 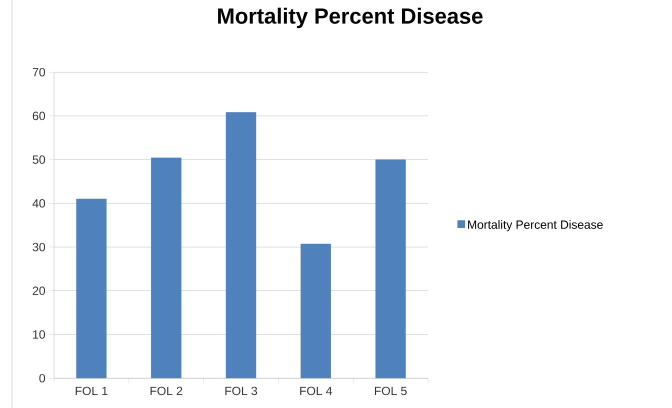 What do you see at coordinates (316, 390) in the screenshot?
I see `x-tick-label: FOL 4` at bounding box center [316, 390].